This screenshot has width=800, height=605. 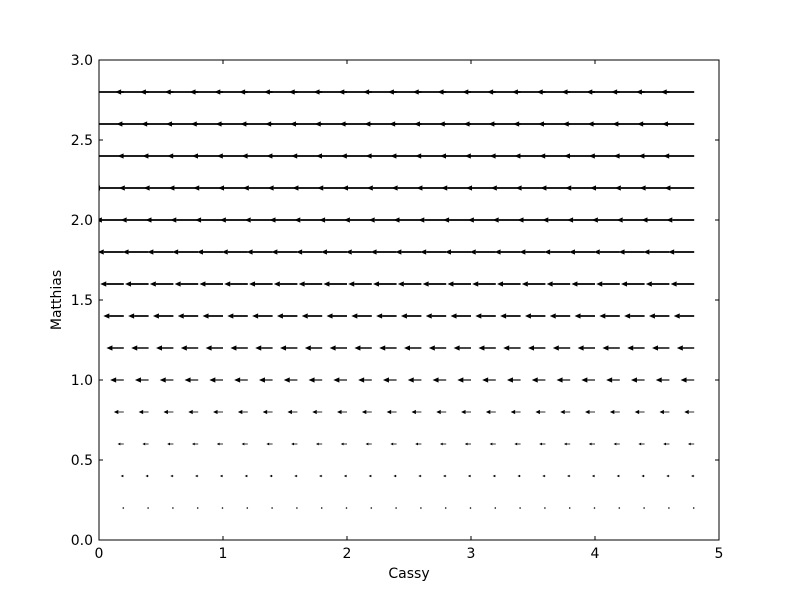 I want to click on y-tick-label: 0.5, so click(x=82, y=461).